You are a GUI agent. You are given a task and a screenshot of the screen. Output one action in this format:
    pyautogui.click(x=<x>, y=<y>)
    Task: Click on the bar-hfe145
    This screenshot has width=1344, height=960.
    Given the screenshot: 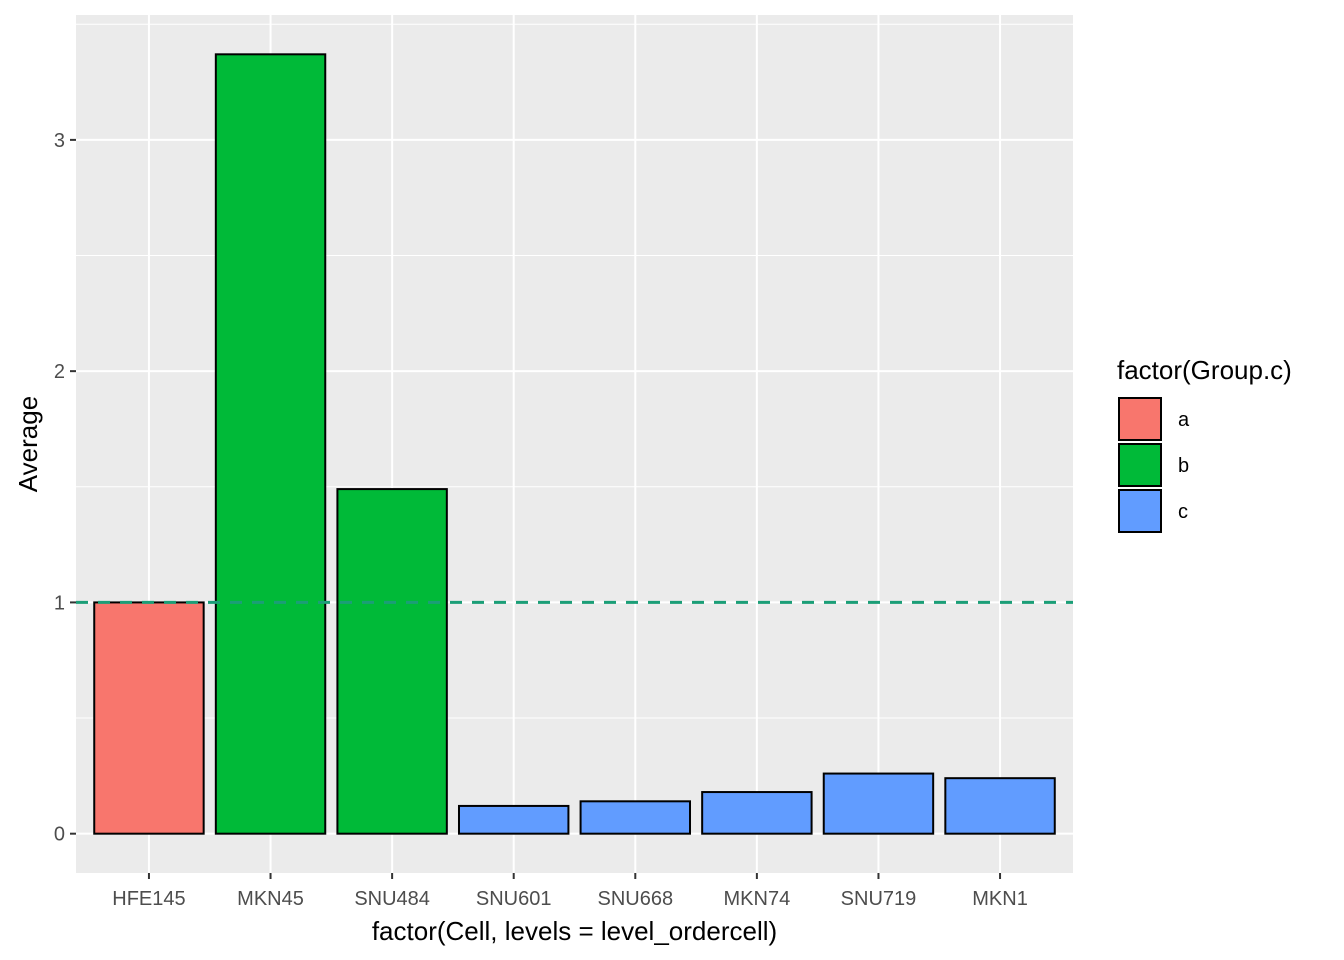 What is the action you would take?
    pyautogui.click(x=149, y=718)
    